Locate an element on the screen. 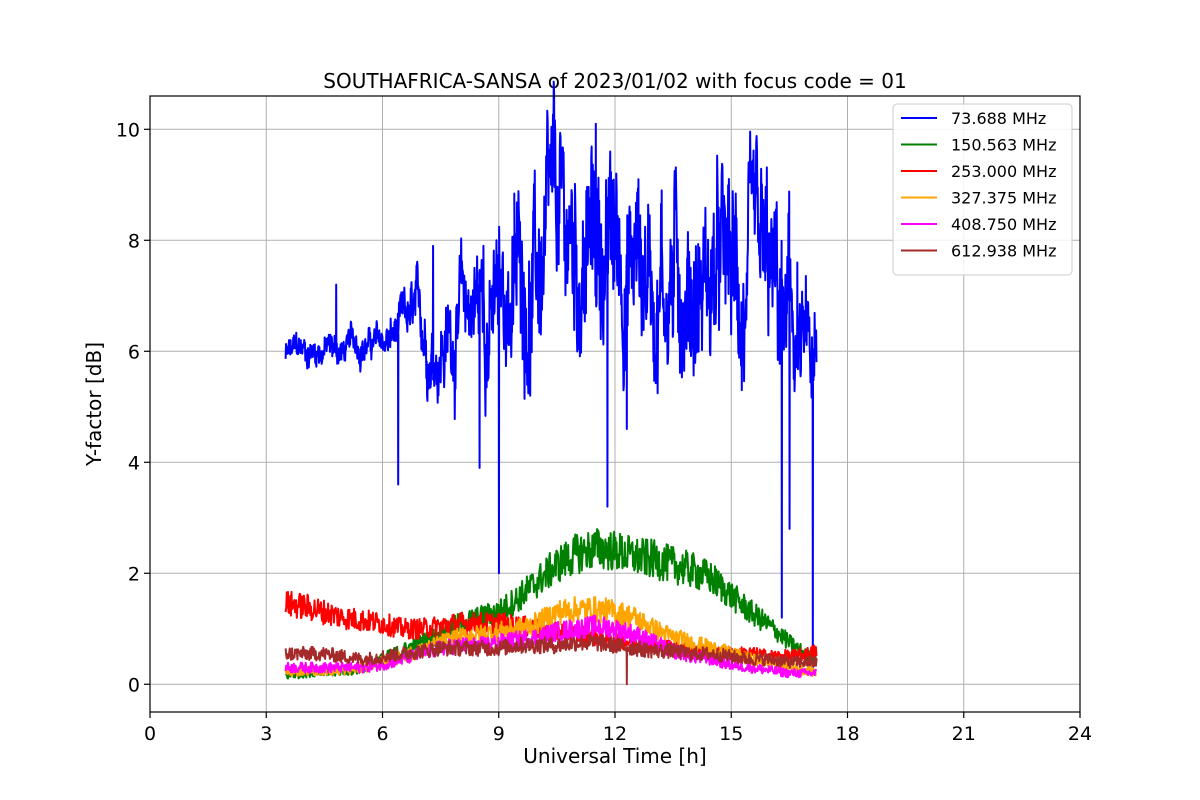 This screenshot has height=800, width=1200. y-tick-label: 2 is located at coordinates (134, 574).